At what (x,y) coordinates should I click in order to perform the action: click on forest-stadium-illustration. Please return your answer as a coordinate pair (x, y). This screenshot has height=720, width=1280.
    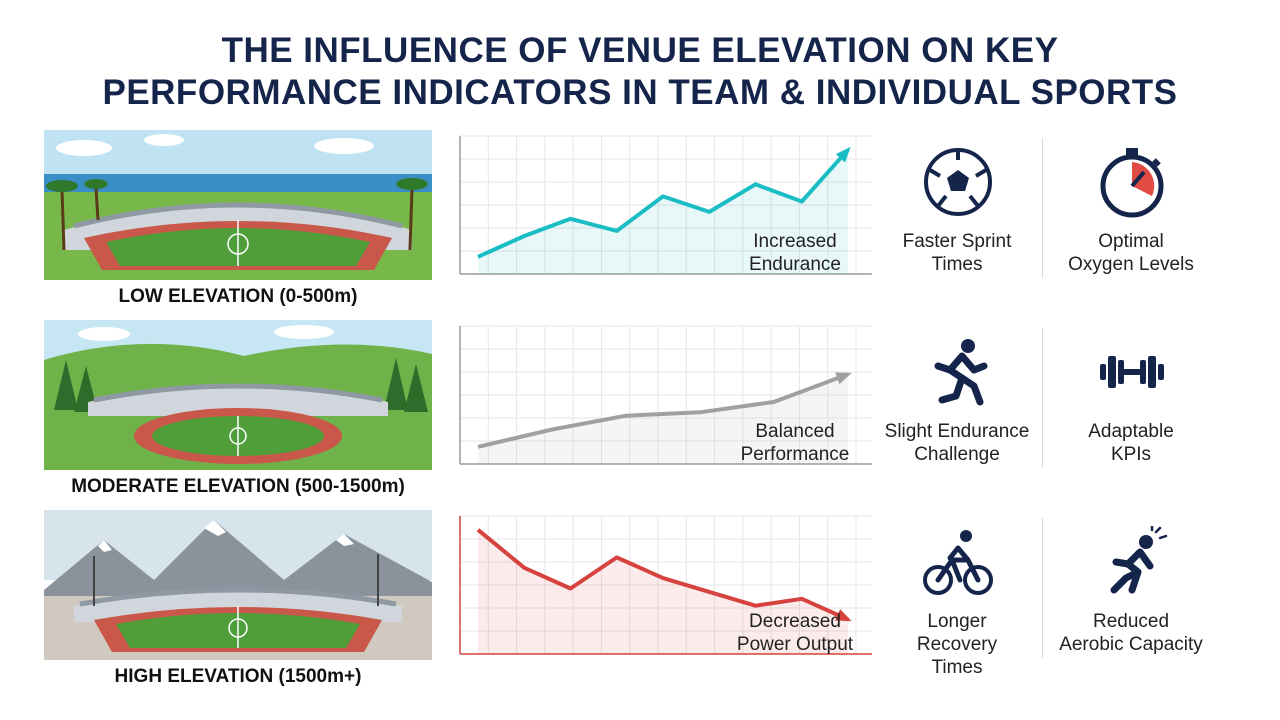
    Looking at the image, I should click on (238, 395).